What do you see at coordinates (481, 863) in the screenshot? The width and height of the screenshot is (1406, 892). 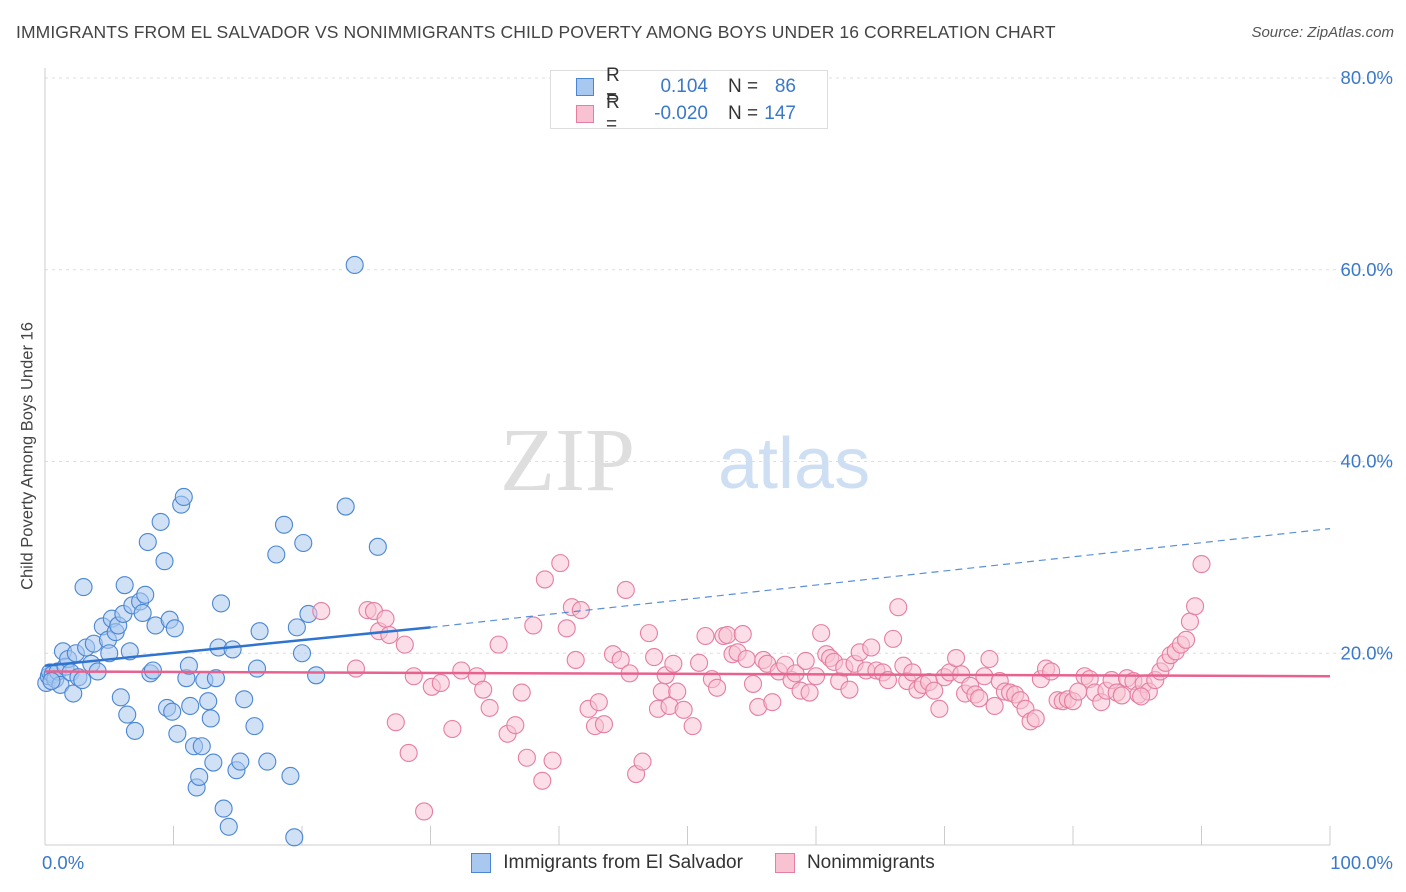 I see `legend-swatch-immigrants` at bounding box center [481, 863].